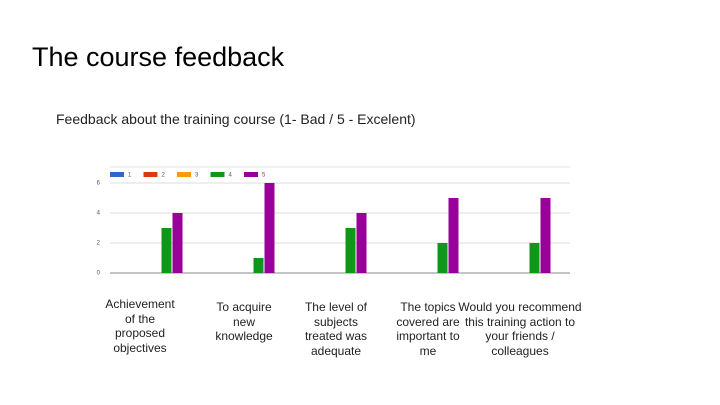 The height and width of the screenshot is (405, 720). What do you see at coordinates (158, 57) in the screenshot?
I see `slide-title: The course feedback` at bounding box center [158, 57].